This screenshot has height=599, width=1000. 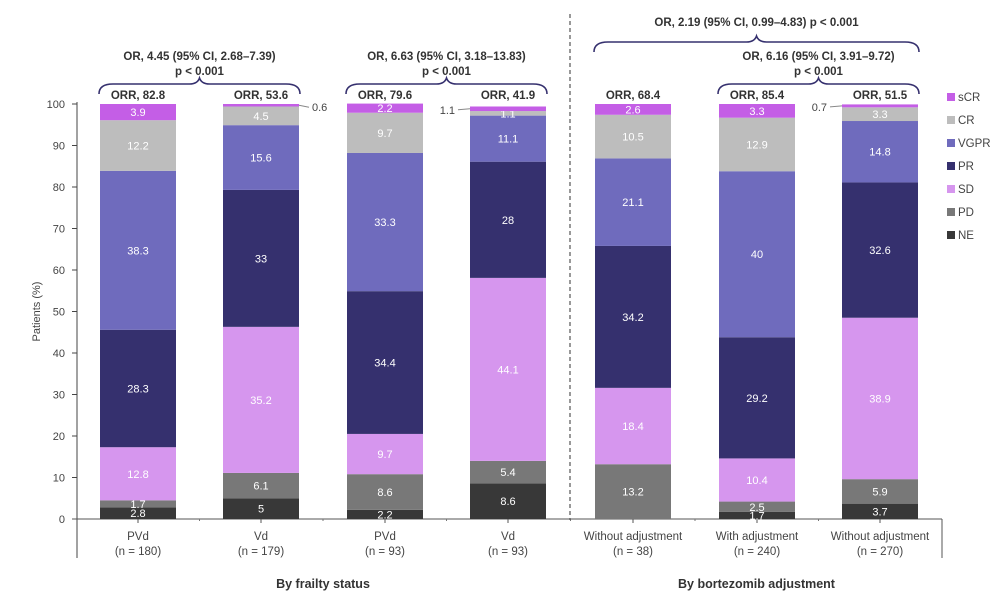 What do you see at coordinates (59, 354) in the screenshot?
I see `y-tick-label: 40` at bounding box center [59, 354].